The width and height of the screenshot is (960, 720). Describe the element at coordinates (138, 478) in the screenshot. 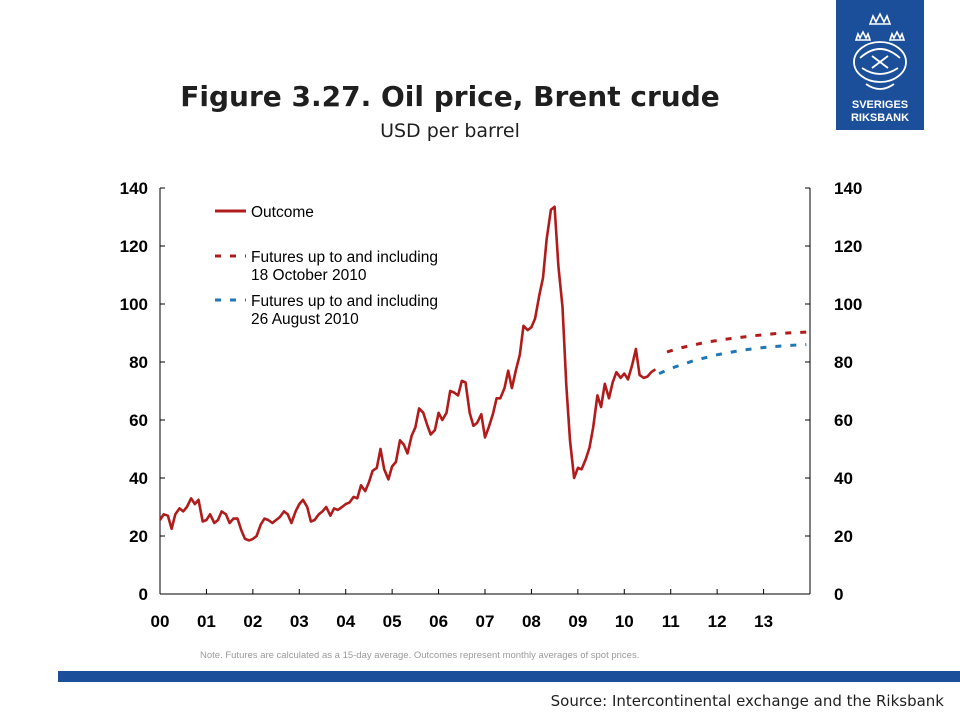

I see `left-y-tick-label: 40` at that location.